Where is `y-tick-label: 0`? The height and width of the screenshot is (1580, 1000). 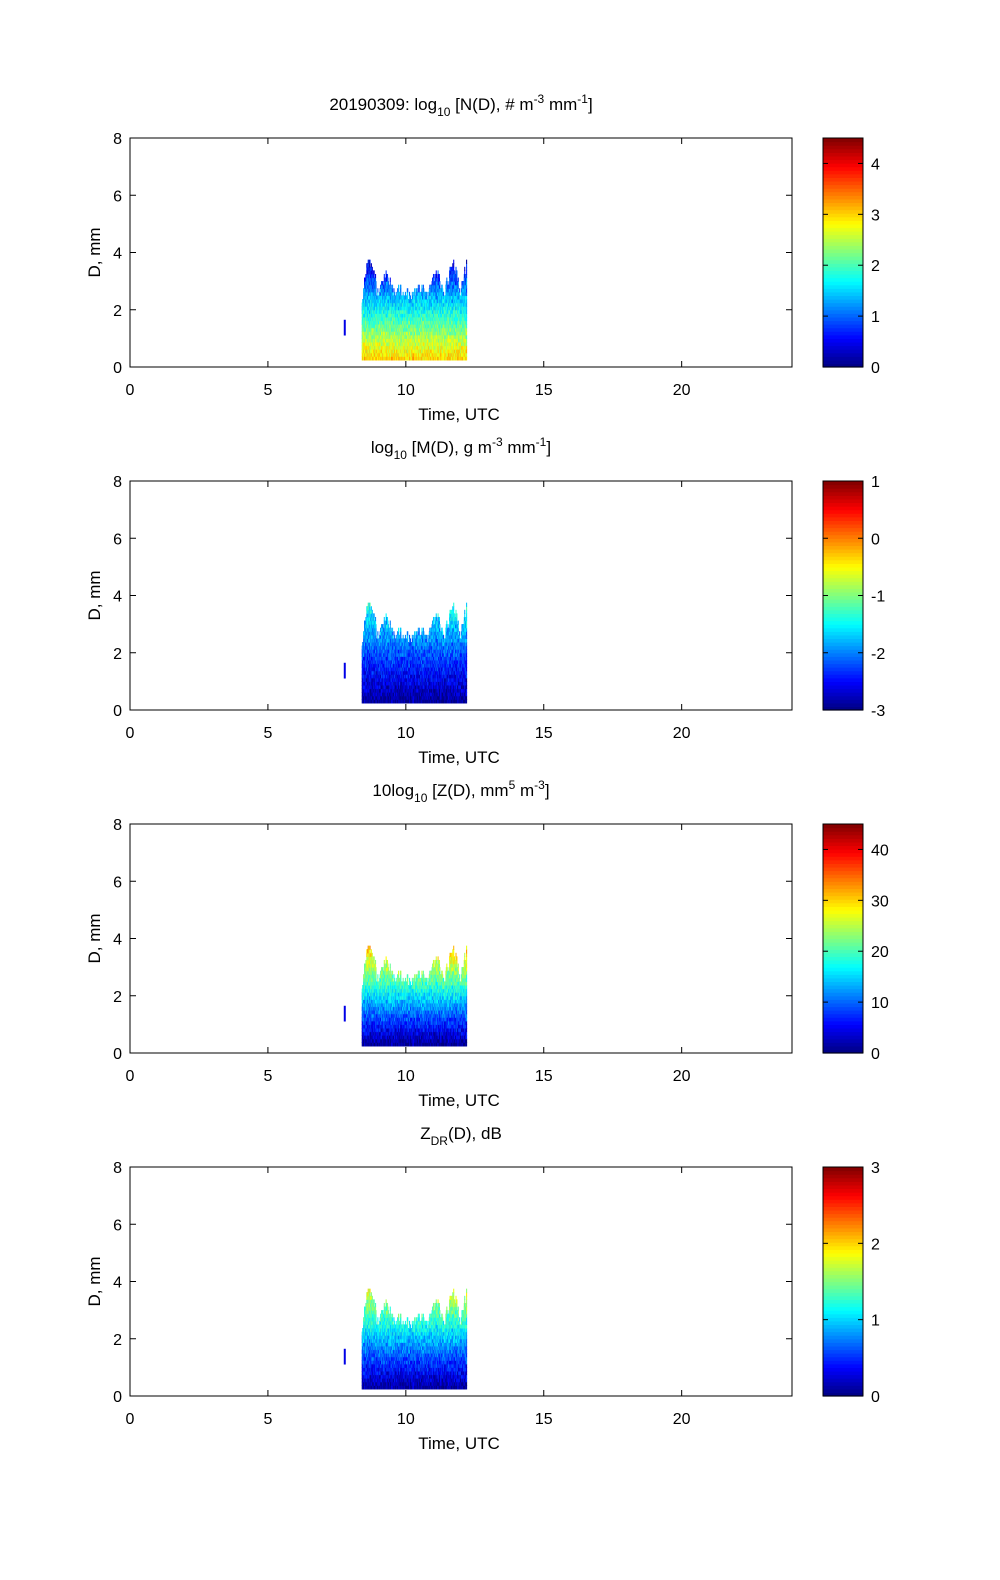
y-tick-label: 0 is located at coordinates (117, 368).